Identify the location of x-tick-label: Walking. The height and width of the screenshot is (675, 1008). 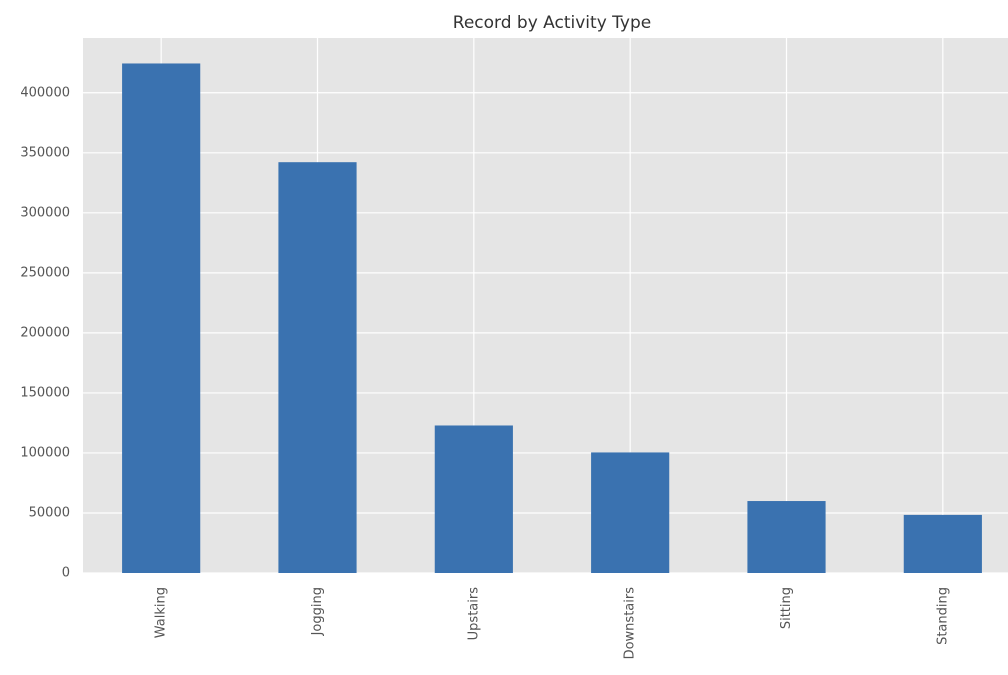
(161, 612).